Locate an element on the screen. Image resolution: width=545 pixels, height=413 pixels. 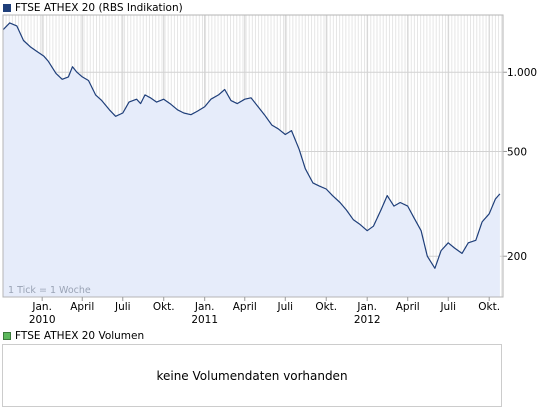
volume-legend: FTSE ATHEX 20 Volumen is located at coordinates (73, 335).